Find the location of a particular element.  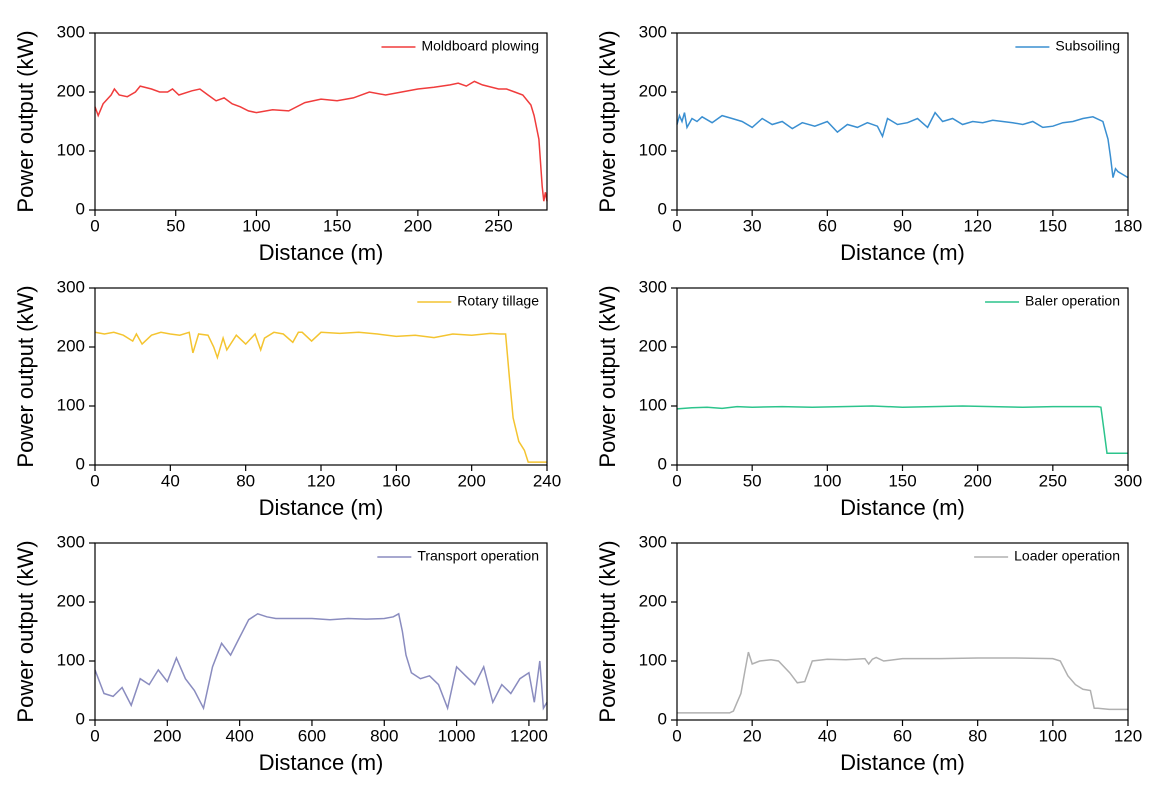

legend-label: Loader operation is located at coordinates (1067, 556).